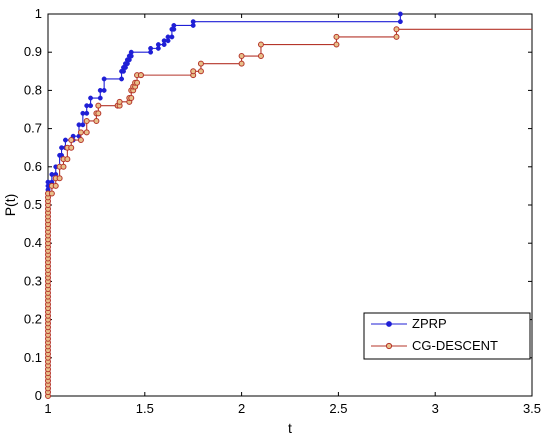  Describe the element at coordinates (33, 280) in the screenshot. I see `y-tick-label: 0.3` at that location.